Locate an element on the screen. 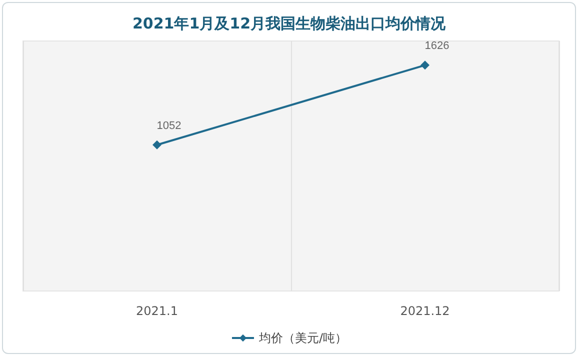  x-tick-label: 2021.1 is located at coordinates (157, 311).